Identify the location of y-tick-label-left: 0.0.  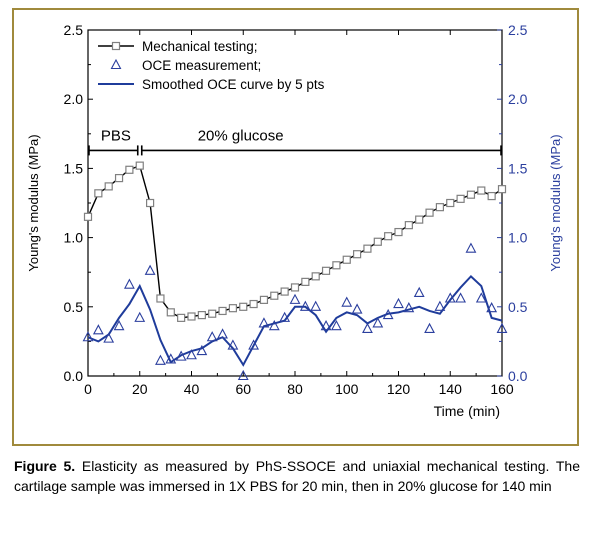
(74, 376).